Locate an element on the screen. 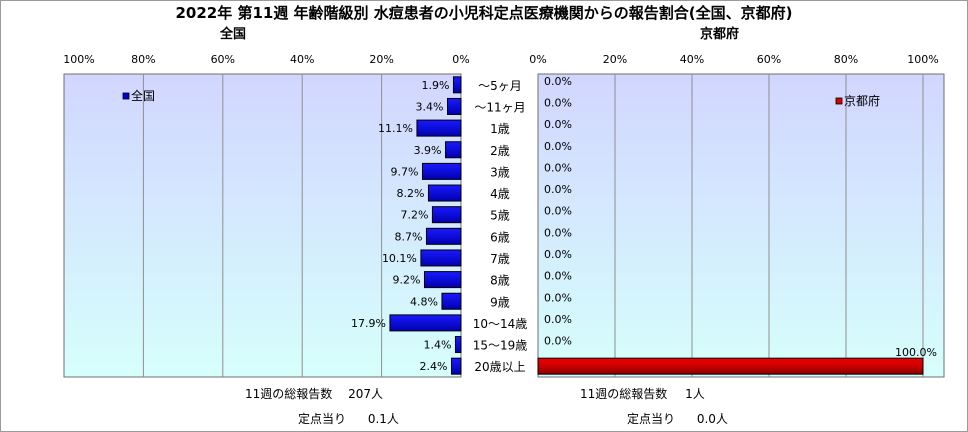 This screenshot has height=432, width=968. national-per-value: 0.1人 is located at coordinates (383, 419).